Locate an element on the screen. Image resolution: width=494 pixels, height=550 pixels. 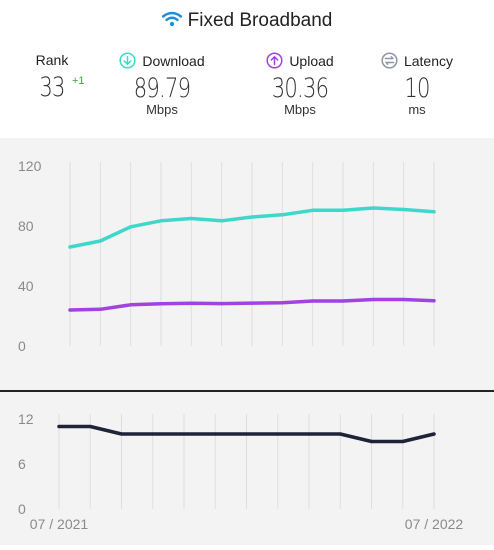
upload-value: 30.36 is located at coordinates (300, 88).